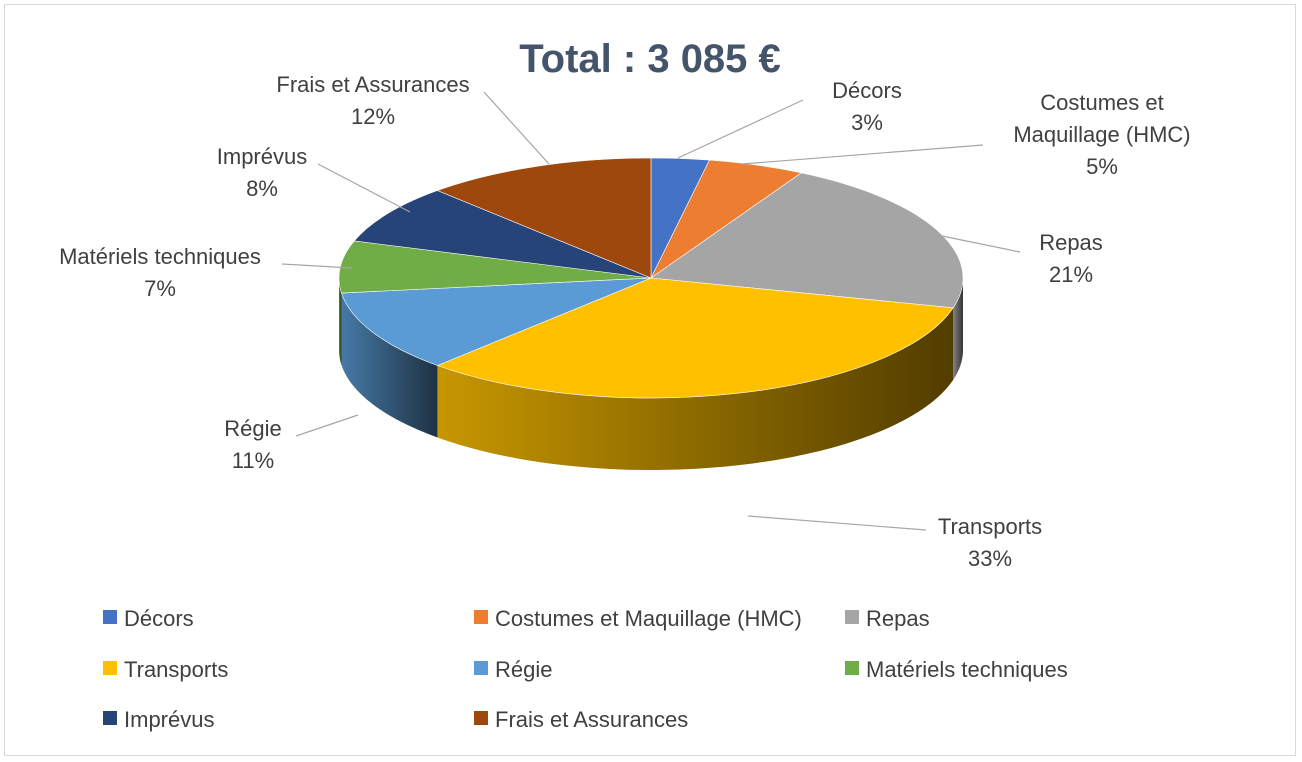  What do you see at coordinates (176, 669) in the screenshot?
I see `legend-label-3: Transports` at bounding box center [176, 669].